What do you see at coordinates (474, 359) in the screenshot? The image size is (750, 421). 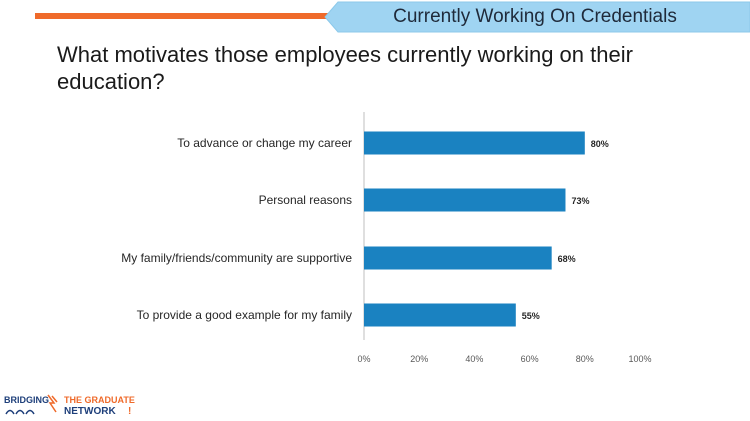 I see `x-tick-label-2: 40%` at bounding box center [474, 359].